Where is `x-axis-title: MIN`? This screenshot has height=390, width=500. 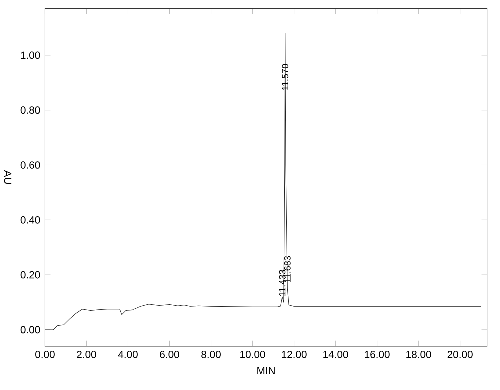 x-axis-title: MIN is located at coordinates (266, 370).